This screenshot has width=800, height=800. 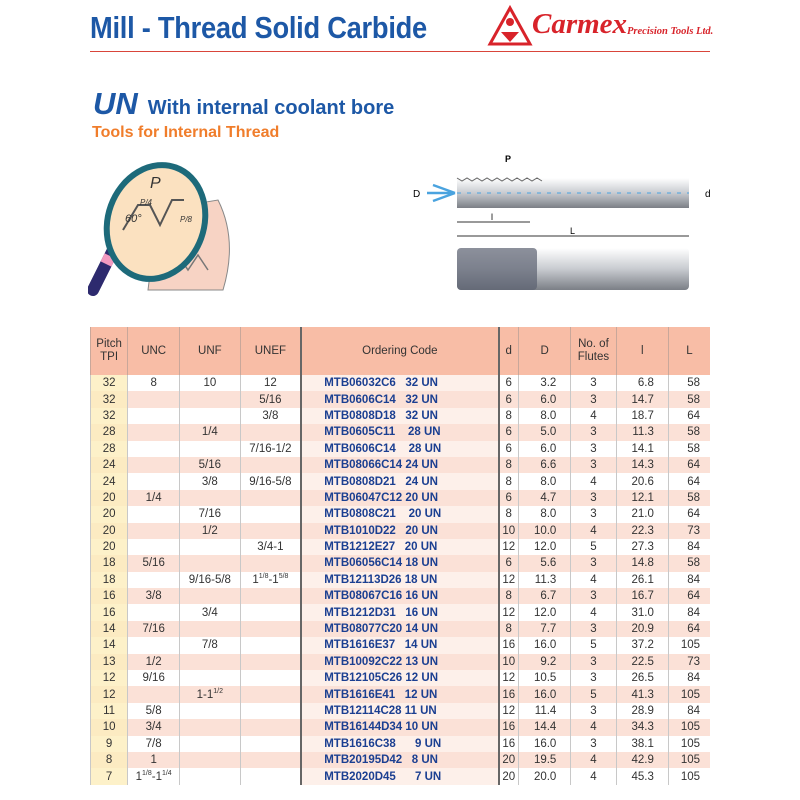 What do you see at coordinates (492, 217) in the screenshot?
I see `label-l: l` at bounding box center [492, 217].